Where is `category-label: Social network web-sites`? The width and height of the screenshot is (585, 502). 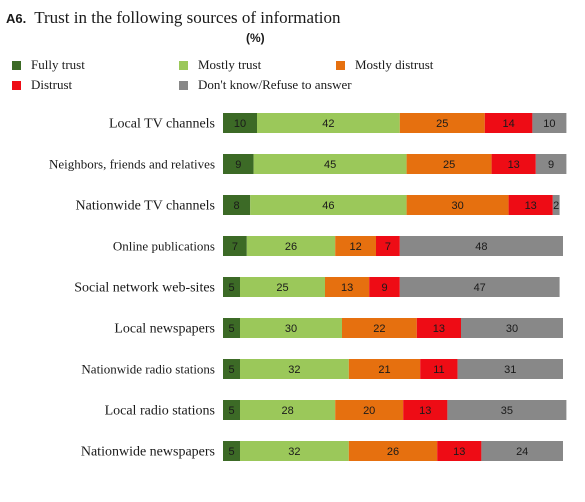
category-label: Social network web-sites is located at coordinates (144, 288).